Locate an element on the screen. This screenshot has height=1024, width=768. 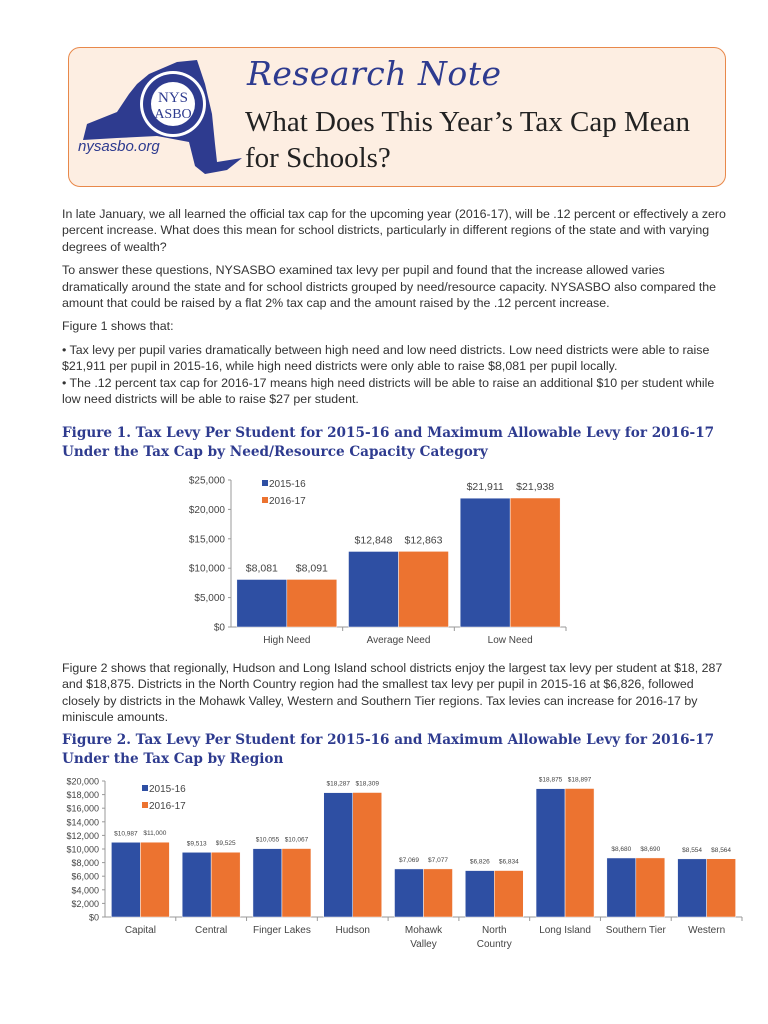
svg-text: NYS is located at coordinates (173, 98).